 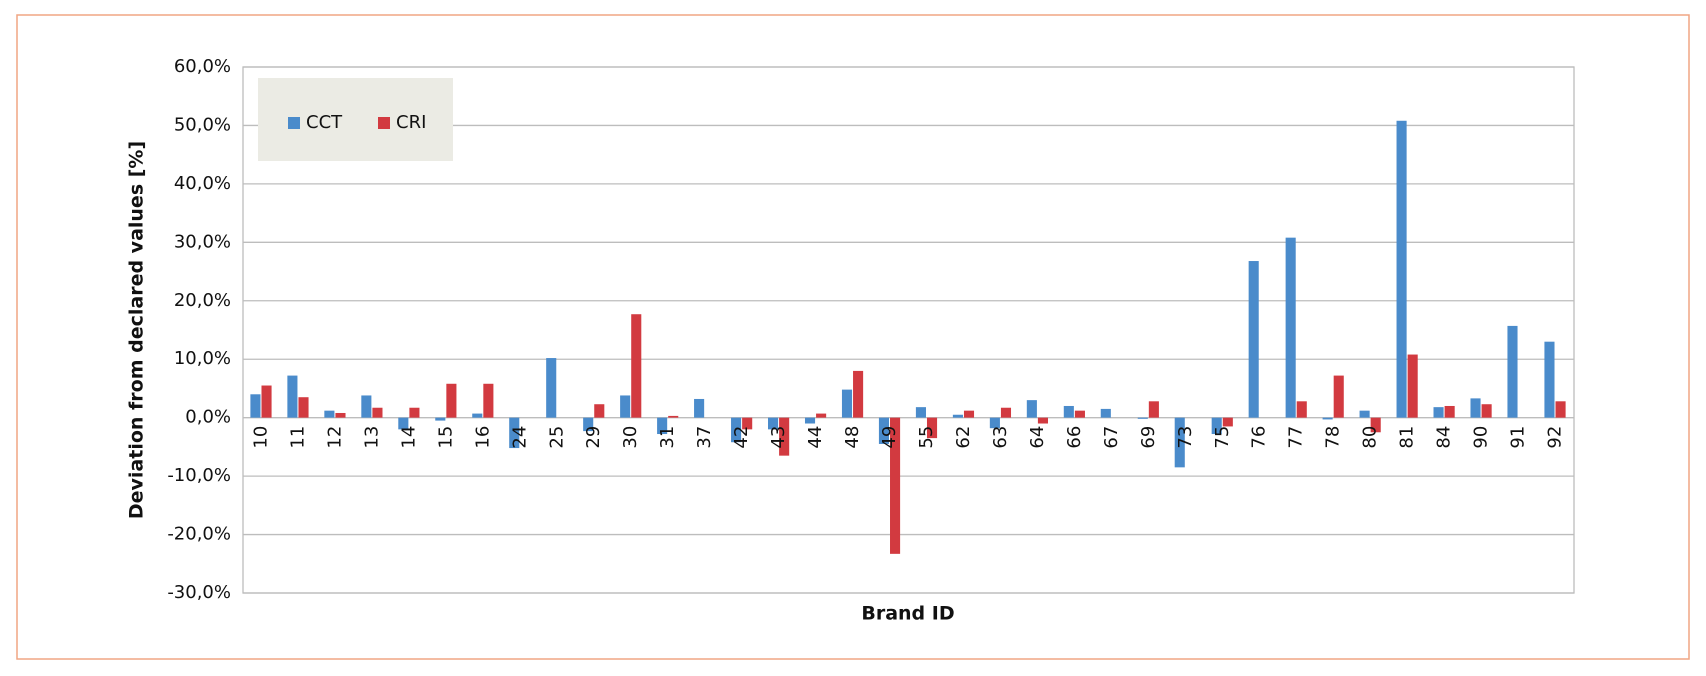 What do you see at coordinates (1000, 437) in the screenshot?
I see `x-tick-label: 63` at bounding box center [1000, 437].